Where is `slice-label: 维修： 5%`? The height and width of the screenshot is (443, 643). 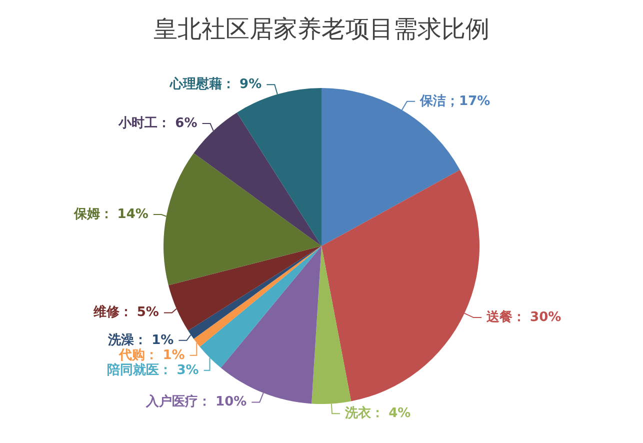
slice-label: 维修： 5% is located at coordinates (125, 312).